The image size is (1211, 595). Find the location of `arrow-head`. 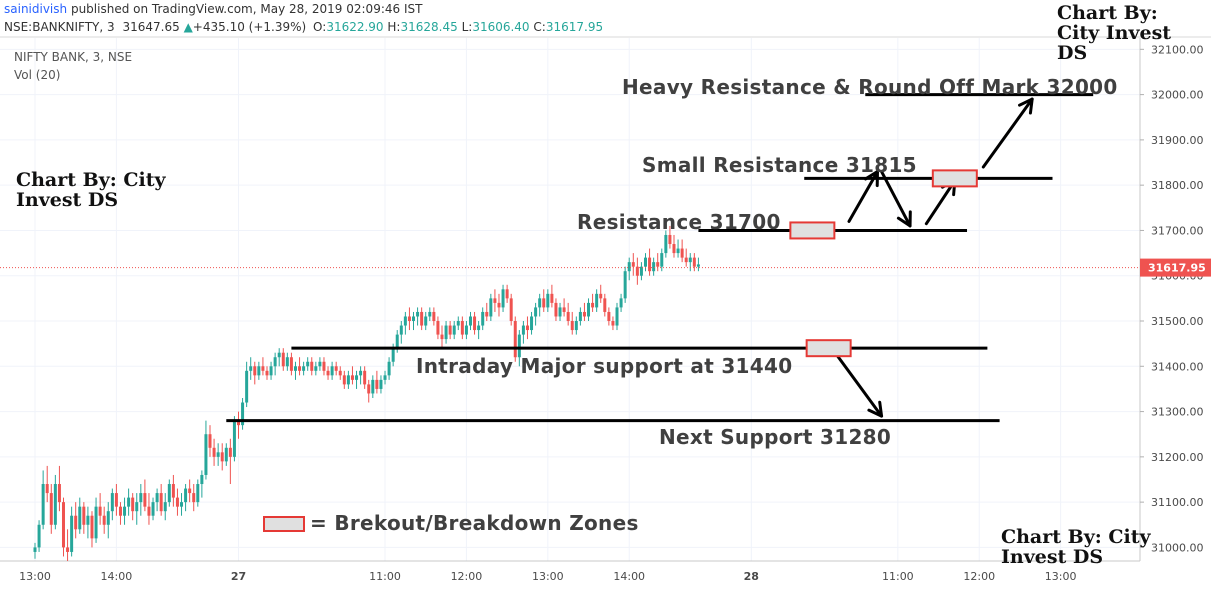

arrow-head is located at coordinates (875, 409).